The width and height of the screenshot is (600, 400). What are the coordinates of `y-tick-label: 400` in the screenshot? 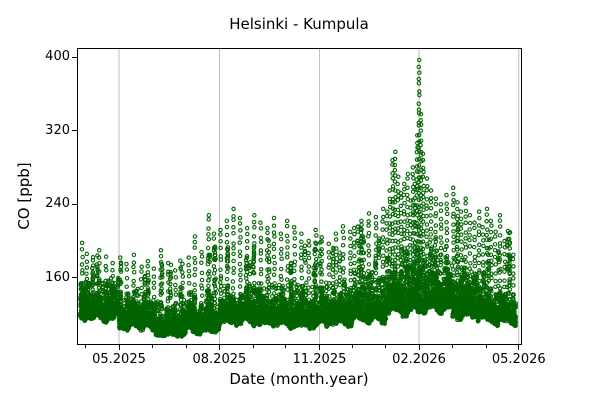 It's located at (57, 57).